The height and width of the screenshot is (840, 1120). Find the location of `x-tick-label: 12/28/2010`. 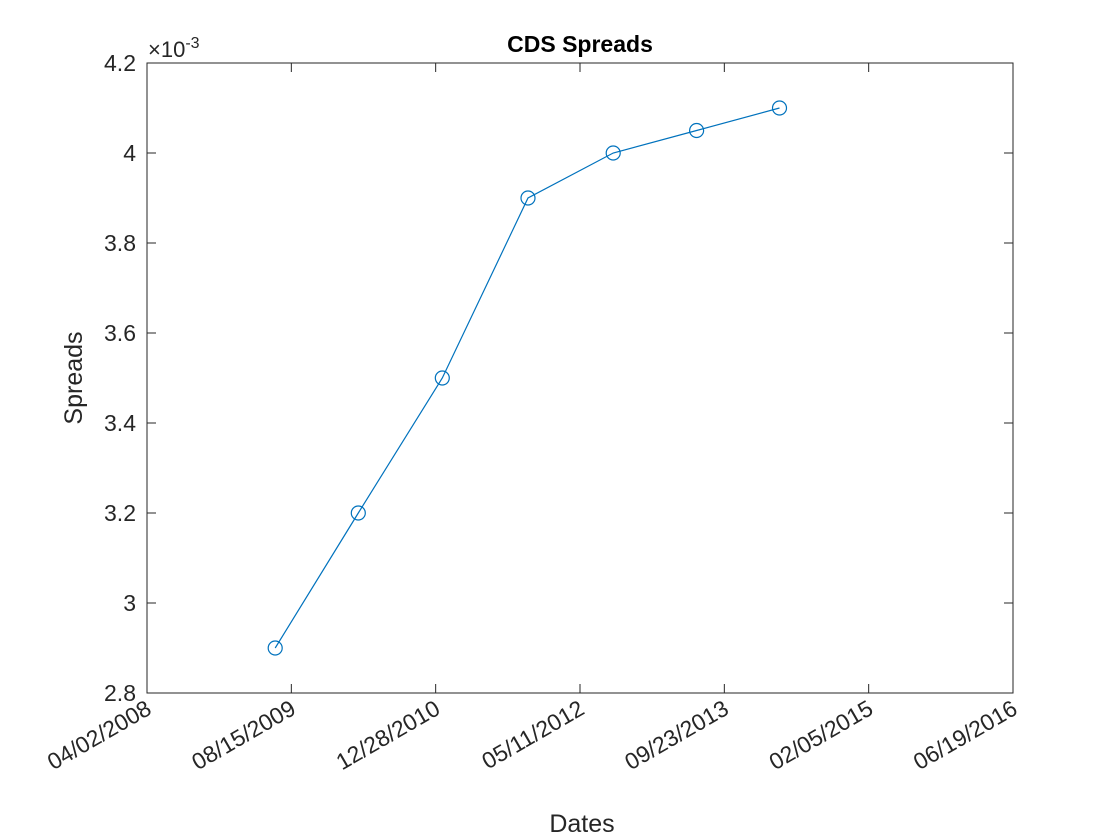

x-tick-label: 12/28/2010 is located at coordinates (387, 735).